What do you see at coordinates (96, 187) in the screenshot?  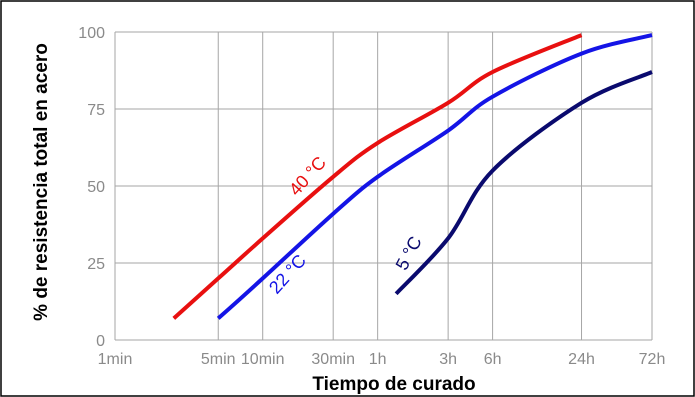 I see `y-tick-label: 50` at bounding box center [96, 187].